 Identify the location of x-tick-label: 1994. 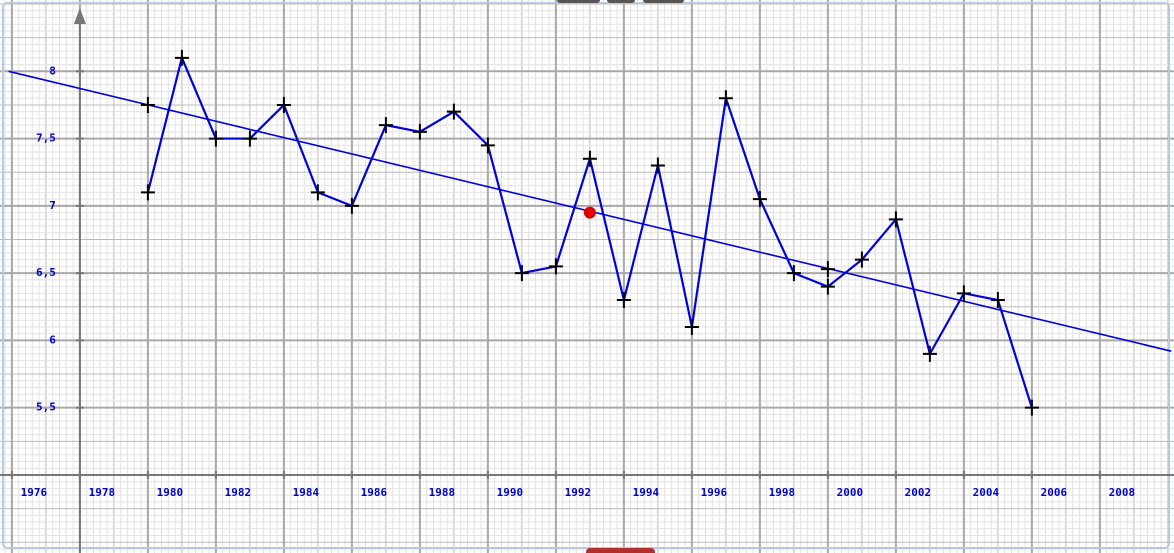
(646, 492).